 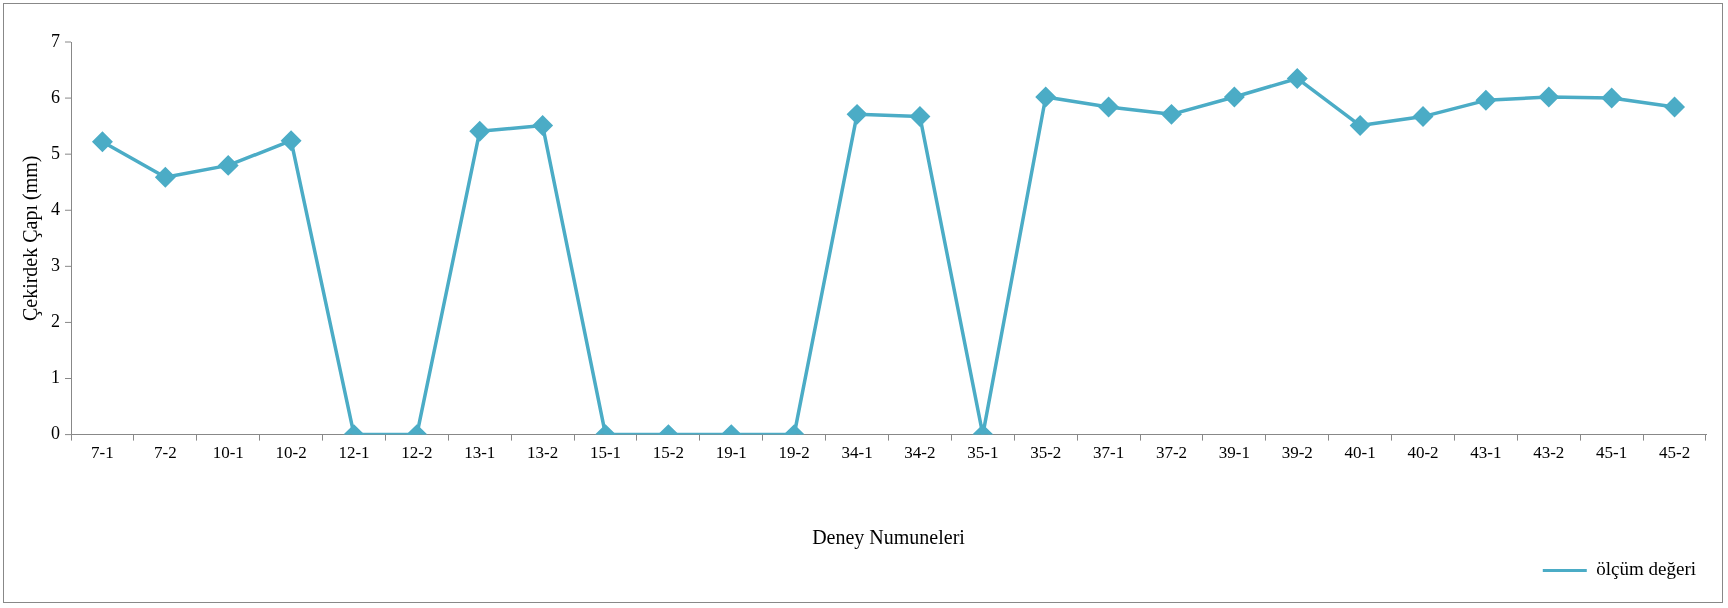 What do you see at coordinates (102, 453) in the screenshot?
I see `x-tick-label: 7-1` at bounding box center [102, 453].